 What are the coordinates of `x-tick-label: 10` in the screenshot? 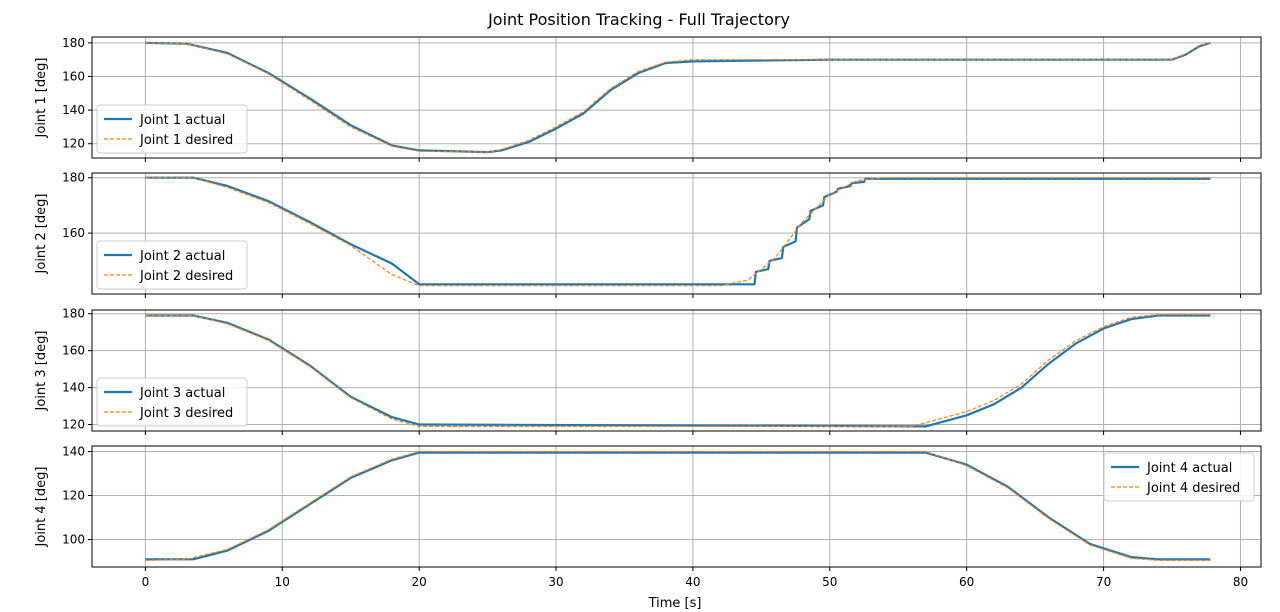 It's located at (282, 582).